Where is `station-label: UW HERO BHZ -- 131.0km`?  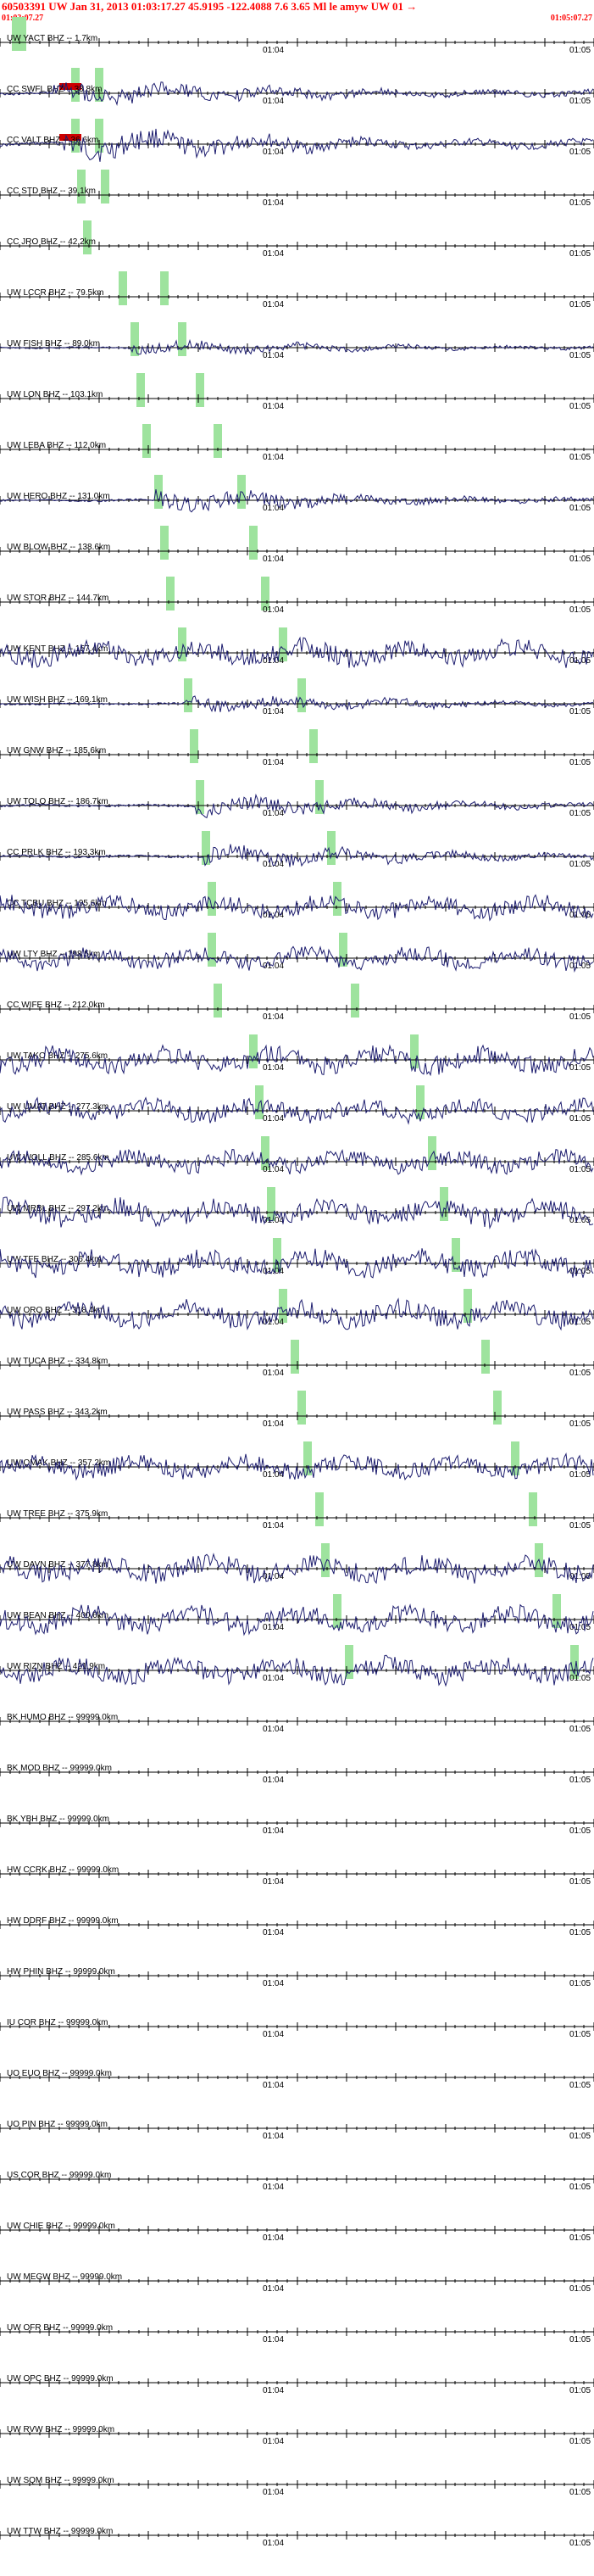
station-label: UW HERO BHZ -- 131.0km is located at coordinates (58, 496).